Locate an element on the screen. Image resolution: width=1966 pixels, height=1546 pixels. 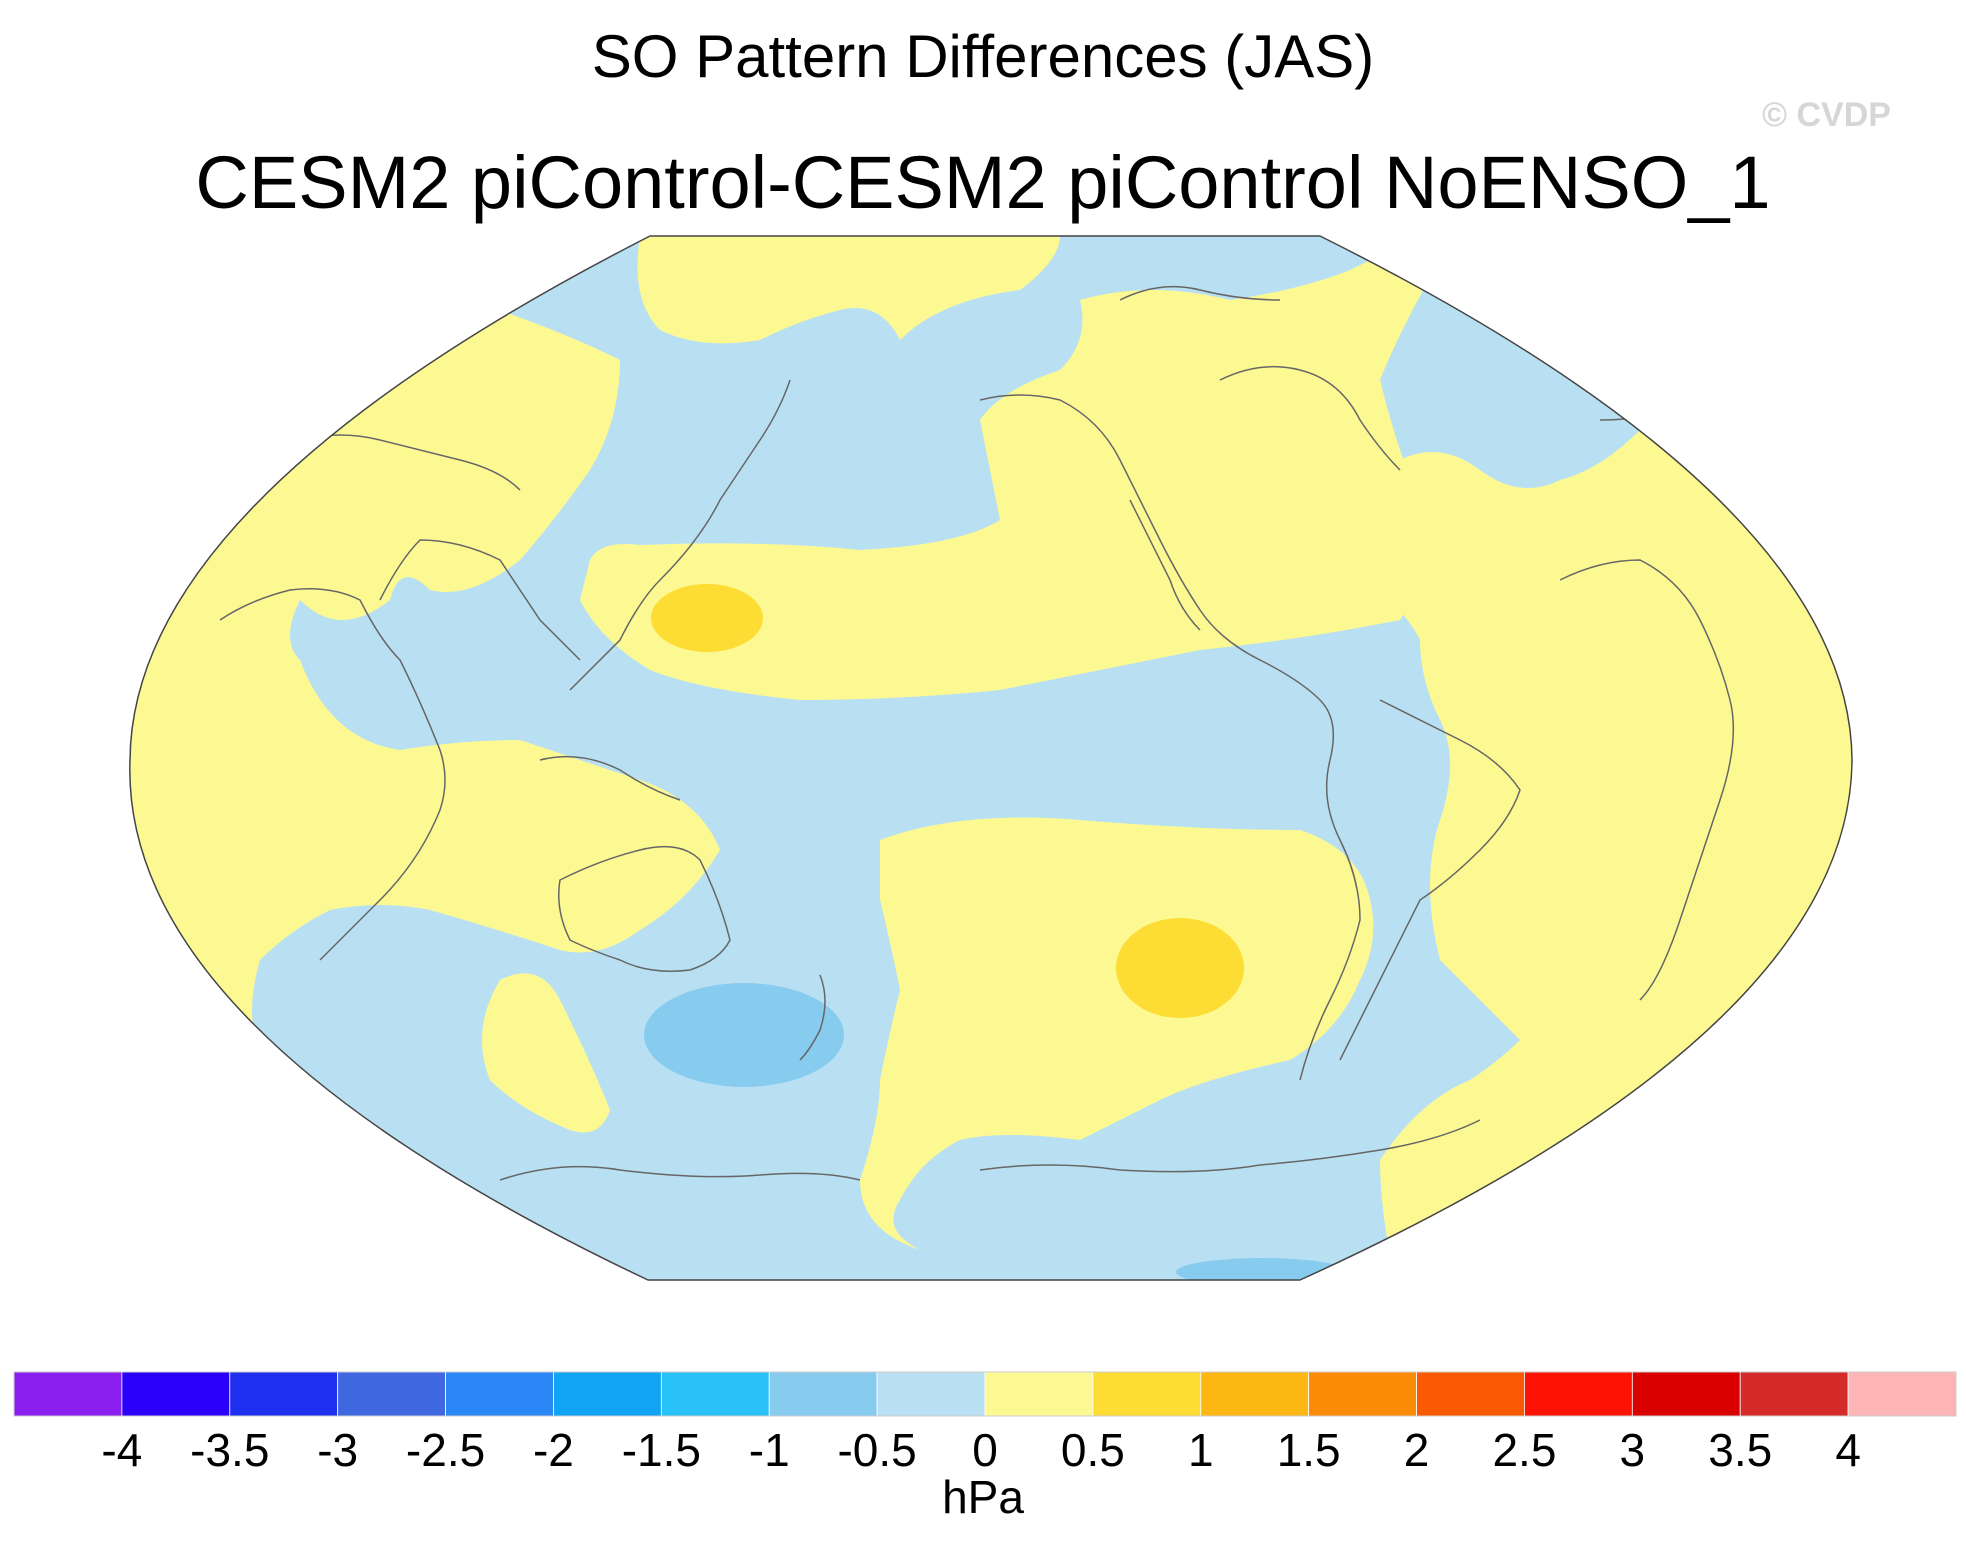
colorbar-tick-label: 2.5 is located at coordinates (1524, 1450).